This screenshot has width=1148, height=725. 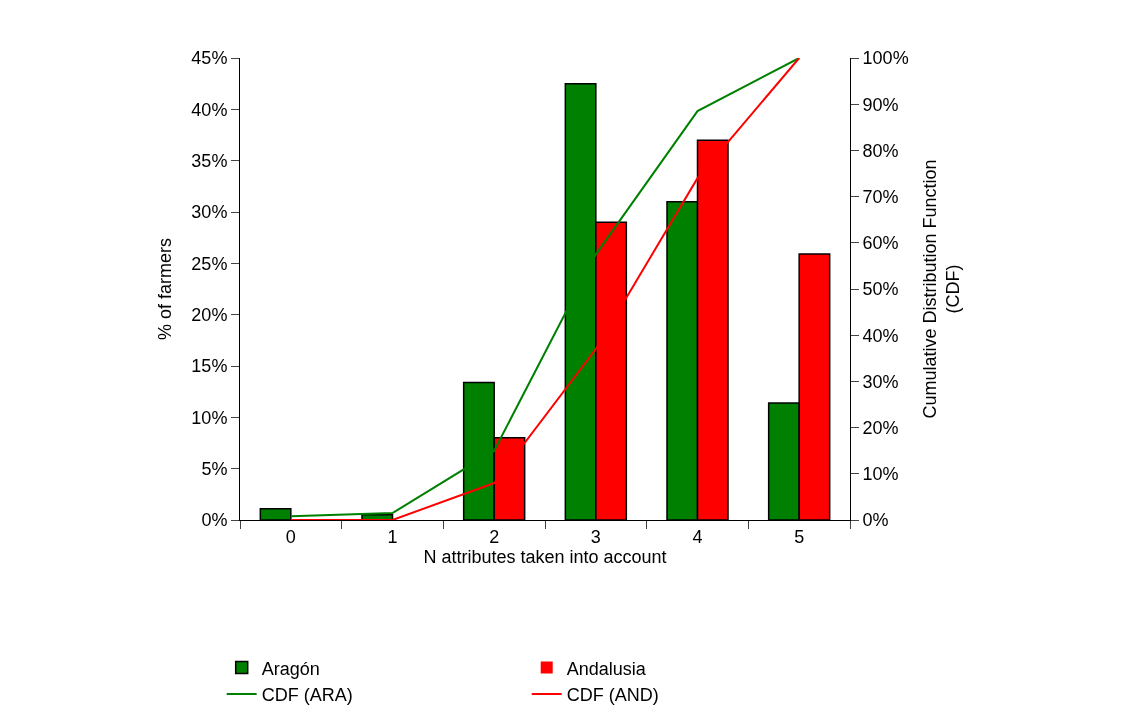 I want to click on legend-label: Andalusia, so click(x=606, y=668).